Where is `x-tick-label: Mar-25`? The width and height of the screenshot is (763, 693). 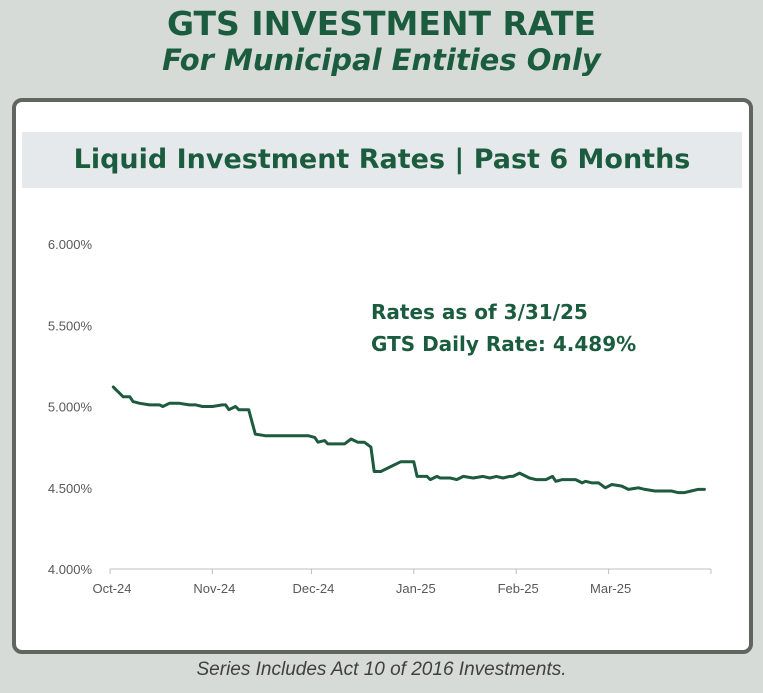 x-tick-label: Mar-25 is located at coordinates (610, 588).